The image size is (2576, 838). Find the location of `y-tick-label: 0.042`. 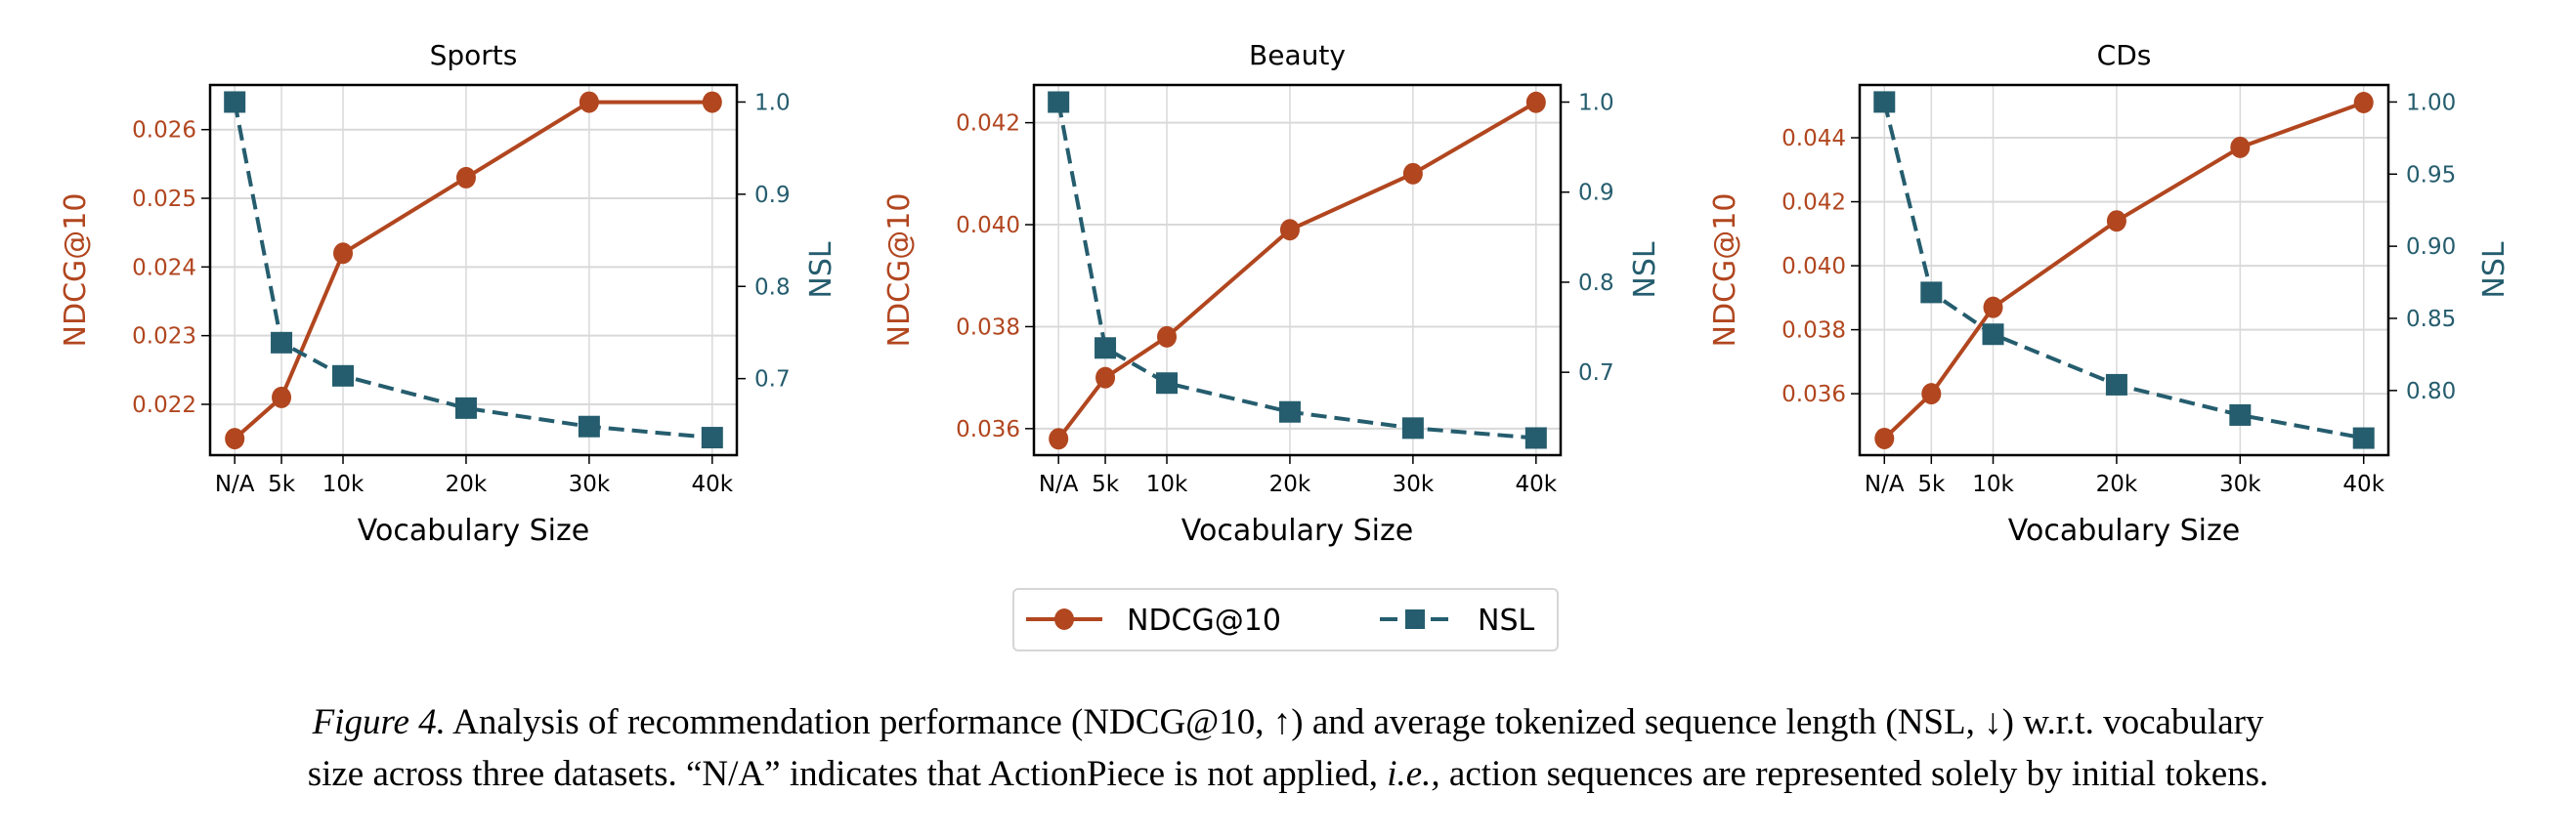

y-tick-label: 0.042 is located at coordinates (1814, 203).